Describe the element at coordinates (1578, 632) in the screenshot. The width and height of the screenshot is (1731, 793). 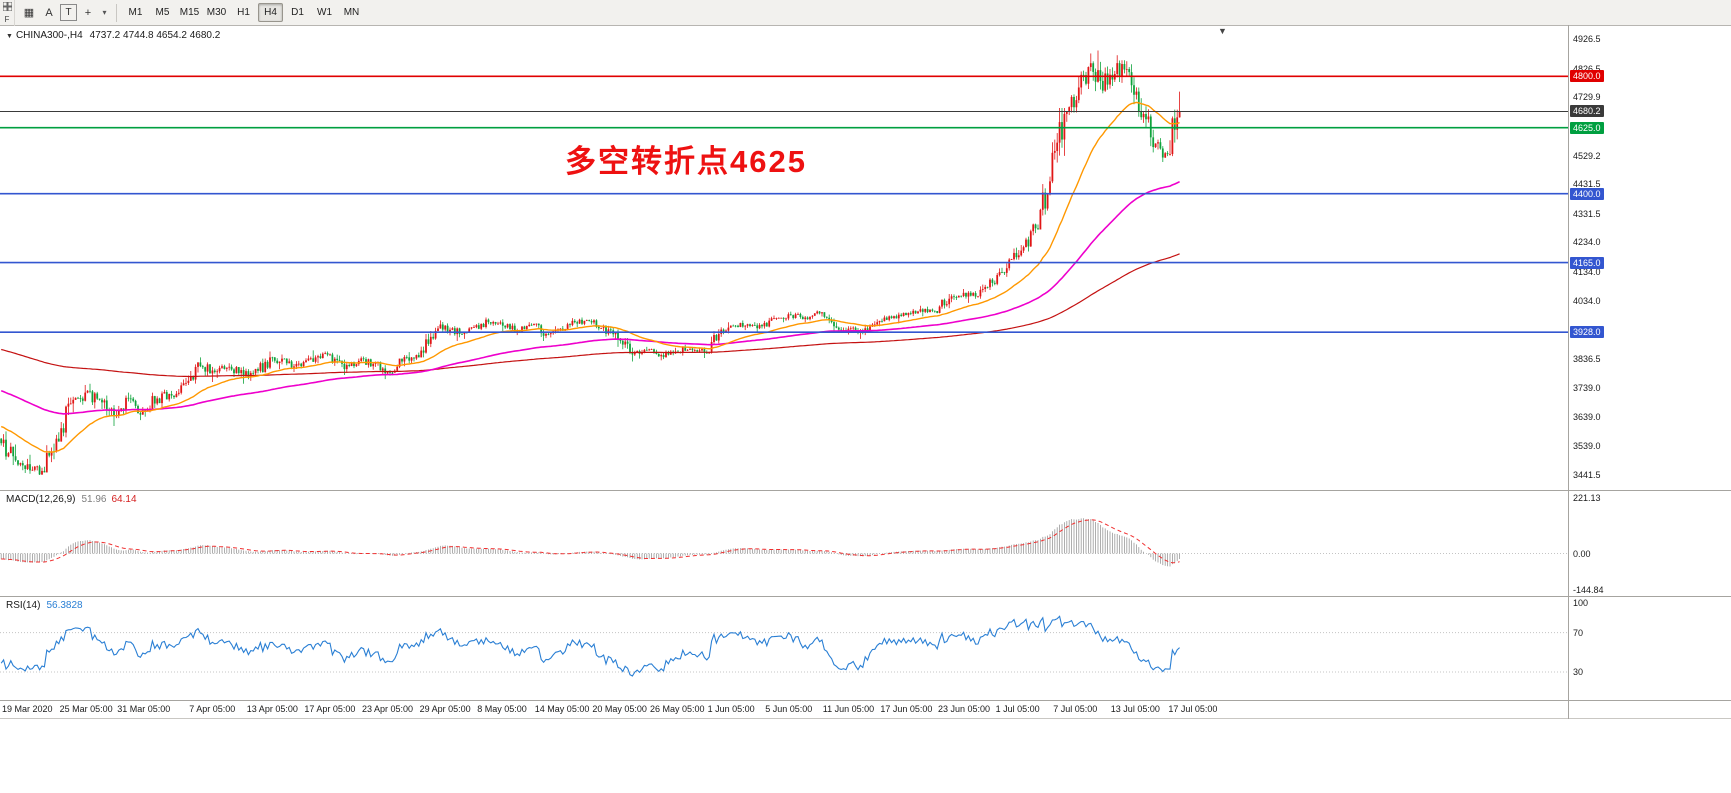
I see `rsi-axis-label: 70` at that location.